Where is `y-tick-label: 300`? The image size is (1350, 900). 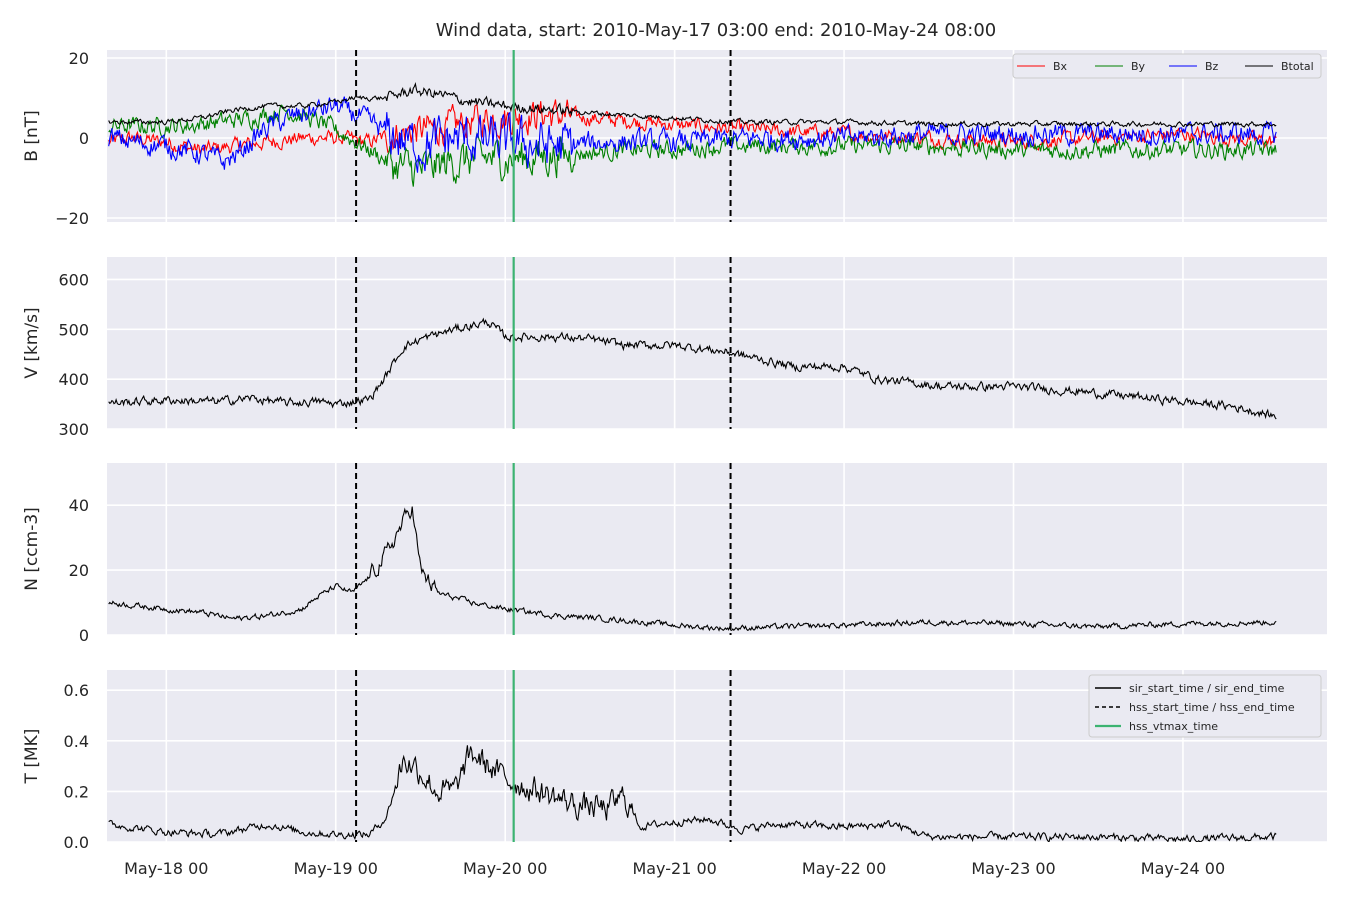
y-tick-label: 300 is located at coordinates (73, 429).